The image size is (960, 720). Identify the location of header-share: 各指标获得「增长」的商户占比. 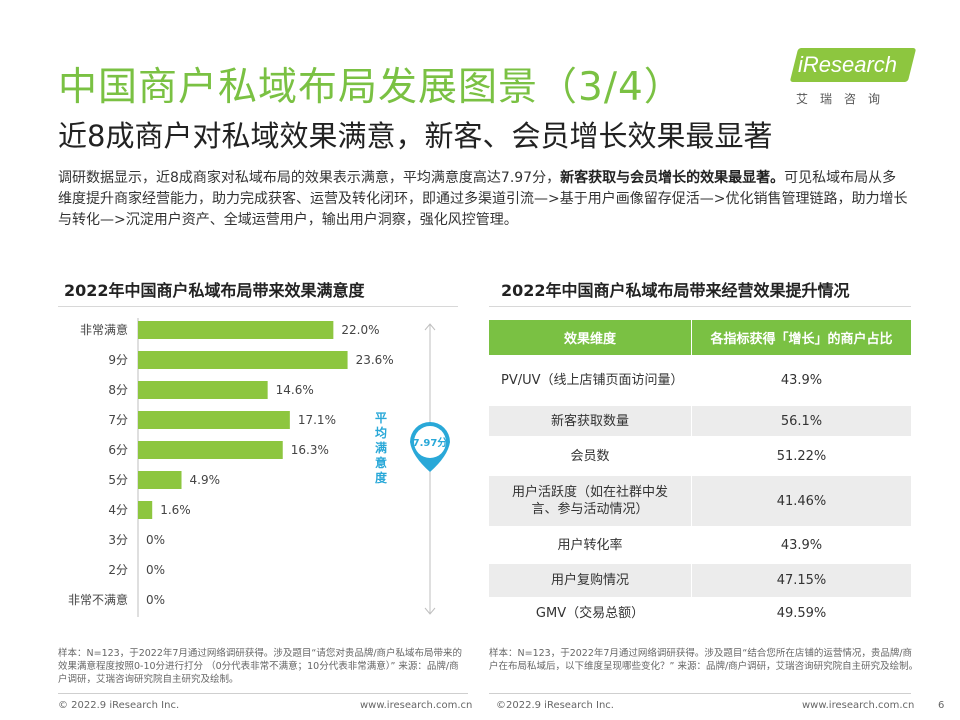
(801, 339).